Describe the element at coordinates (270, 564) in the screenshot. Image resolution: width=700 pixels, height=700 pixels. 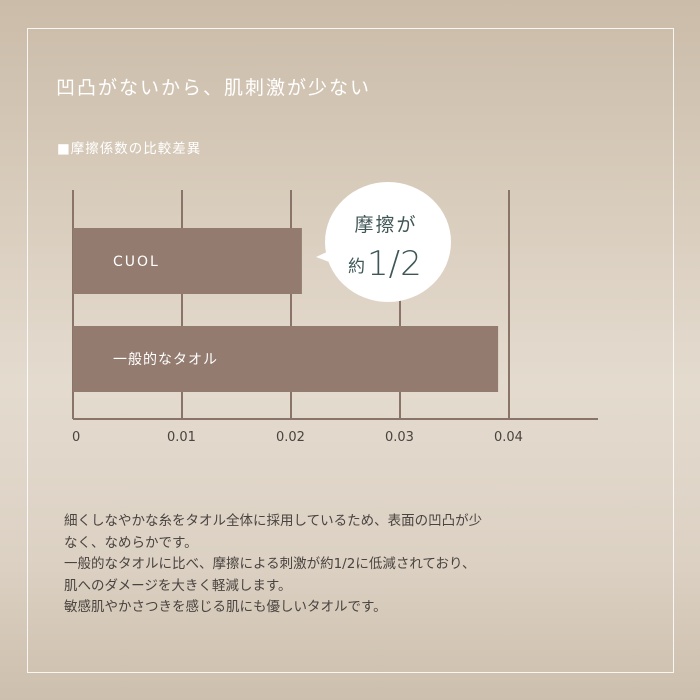
I see `description-line: 一般的なタオルに比べ、摩擦による刺激が約1/2に低減されており、` at that location.